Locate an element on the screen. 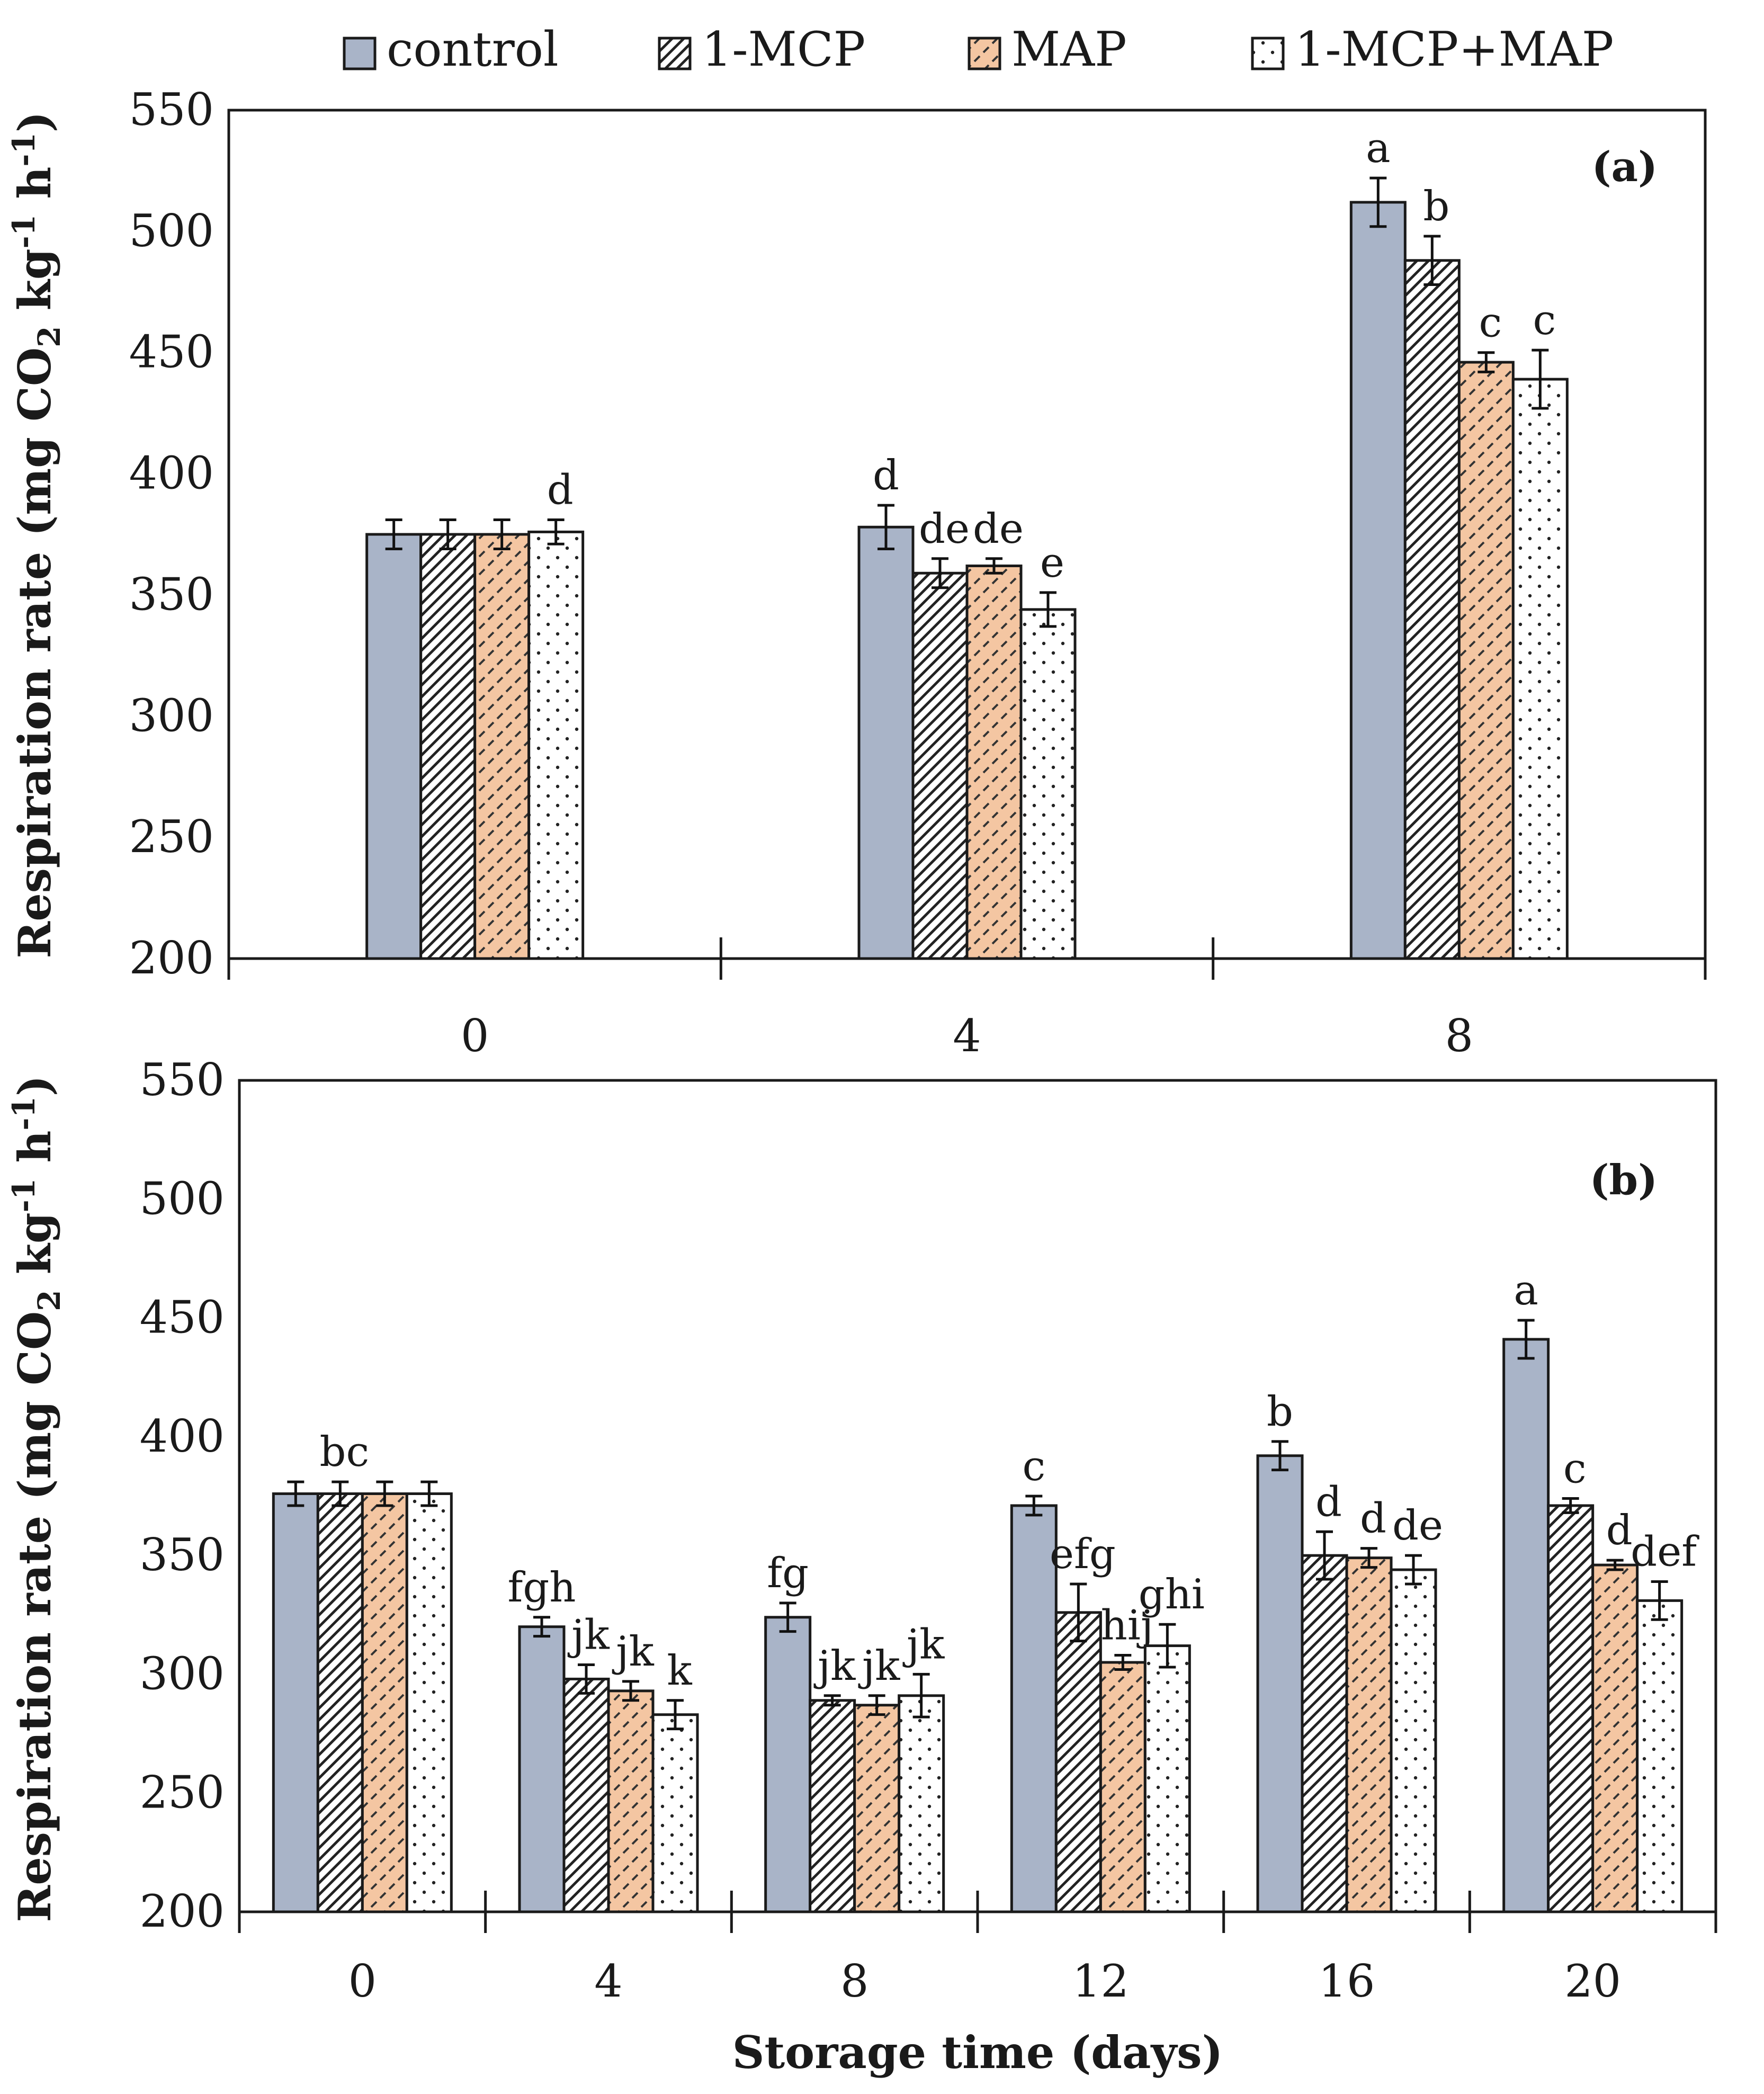 This screenshot has height=2094, width=1764. significance-label: fgh is located at coordinates (541, 1588).